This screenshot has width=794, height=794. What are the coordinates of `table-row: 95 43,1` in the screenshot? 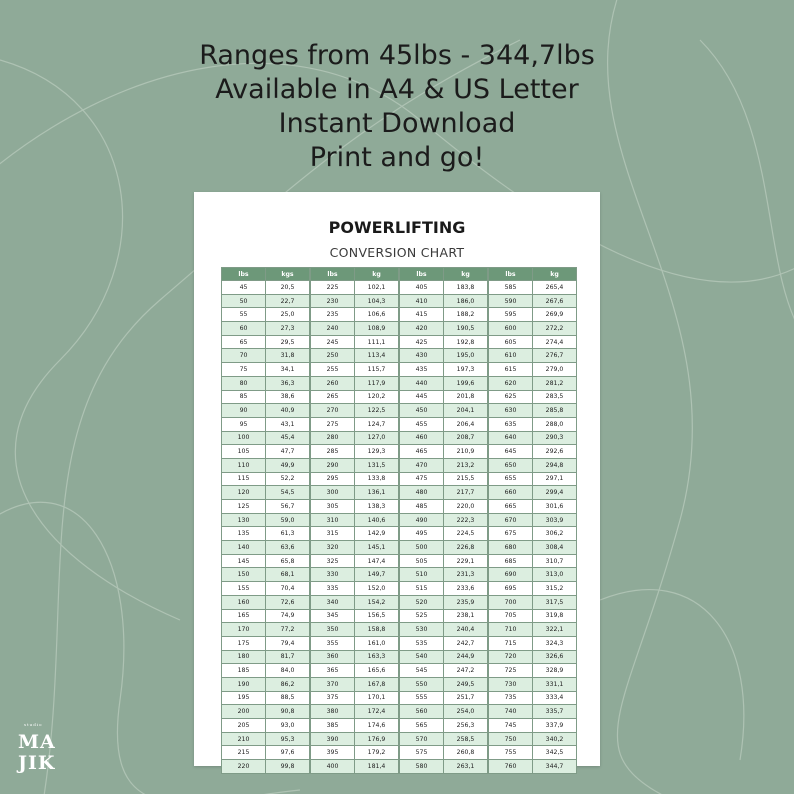 It's located at (265, 424).